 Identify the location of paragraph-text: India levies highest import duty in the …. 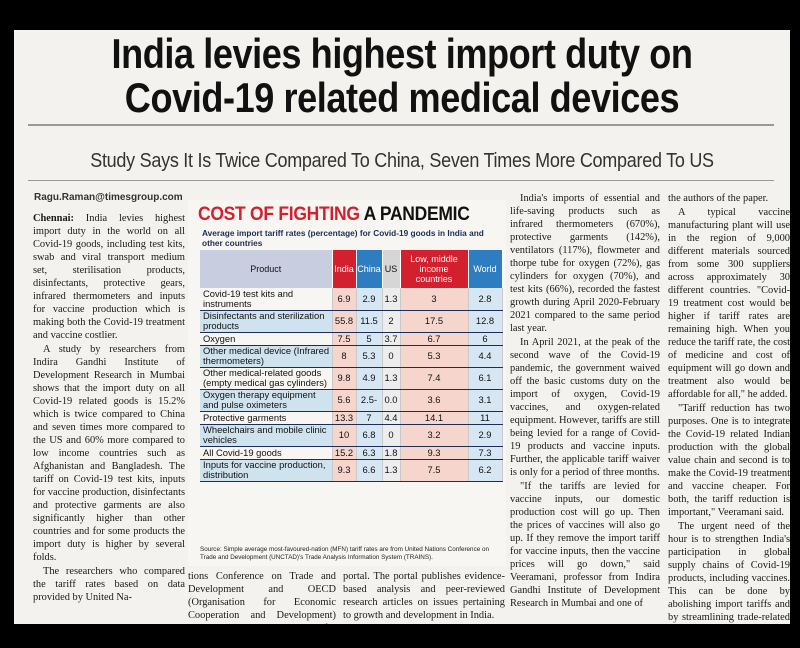
(109, 277).